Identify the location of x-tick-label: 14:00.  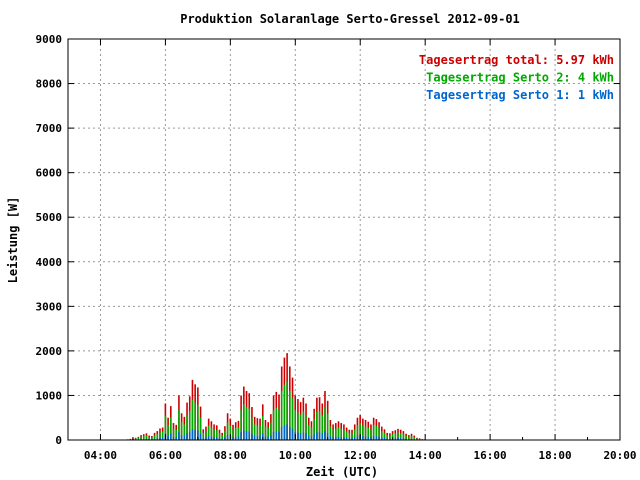
(425, 455).